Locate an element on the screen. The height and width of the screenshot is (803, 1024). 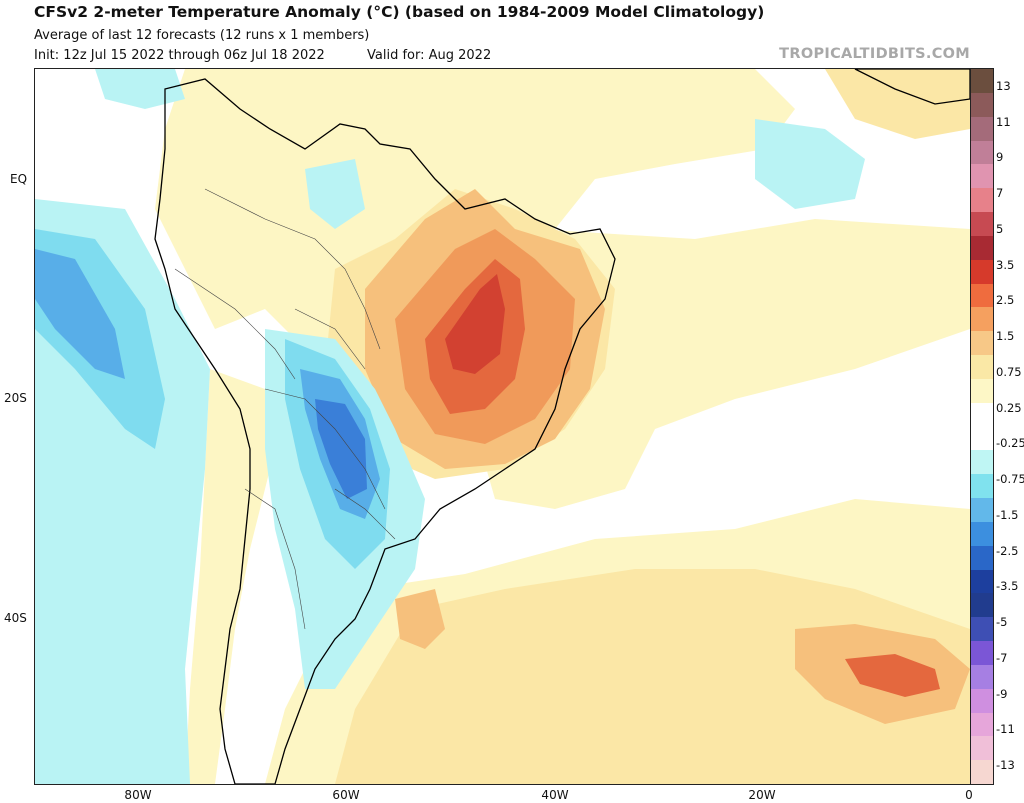
warm-orange-patagonia-sea is located at coordinates (420, 619).